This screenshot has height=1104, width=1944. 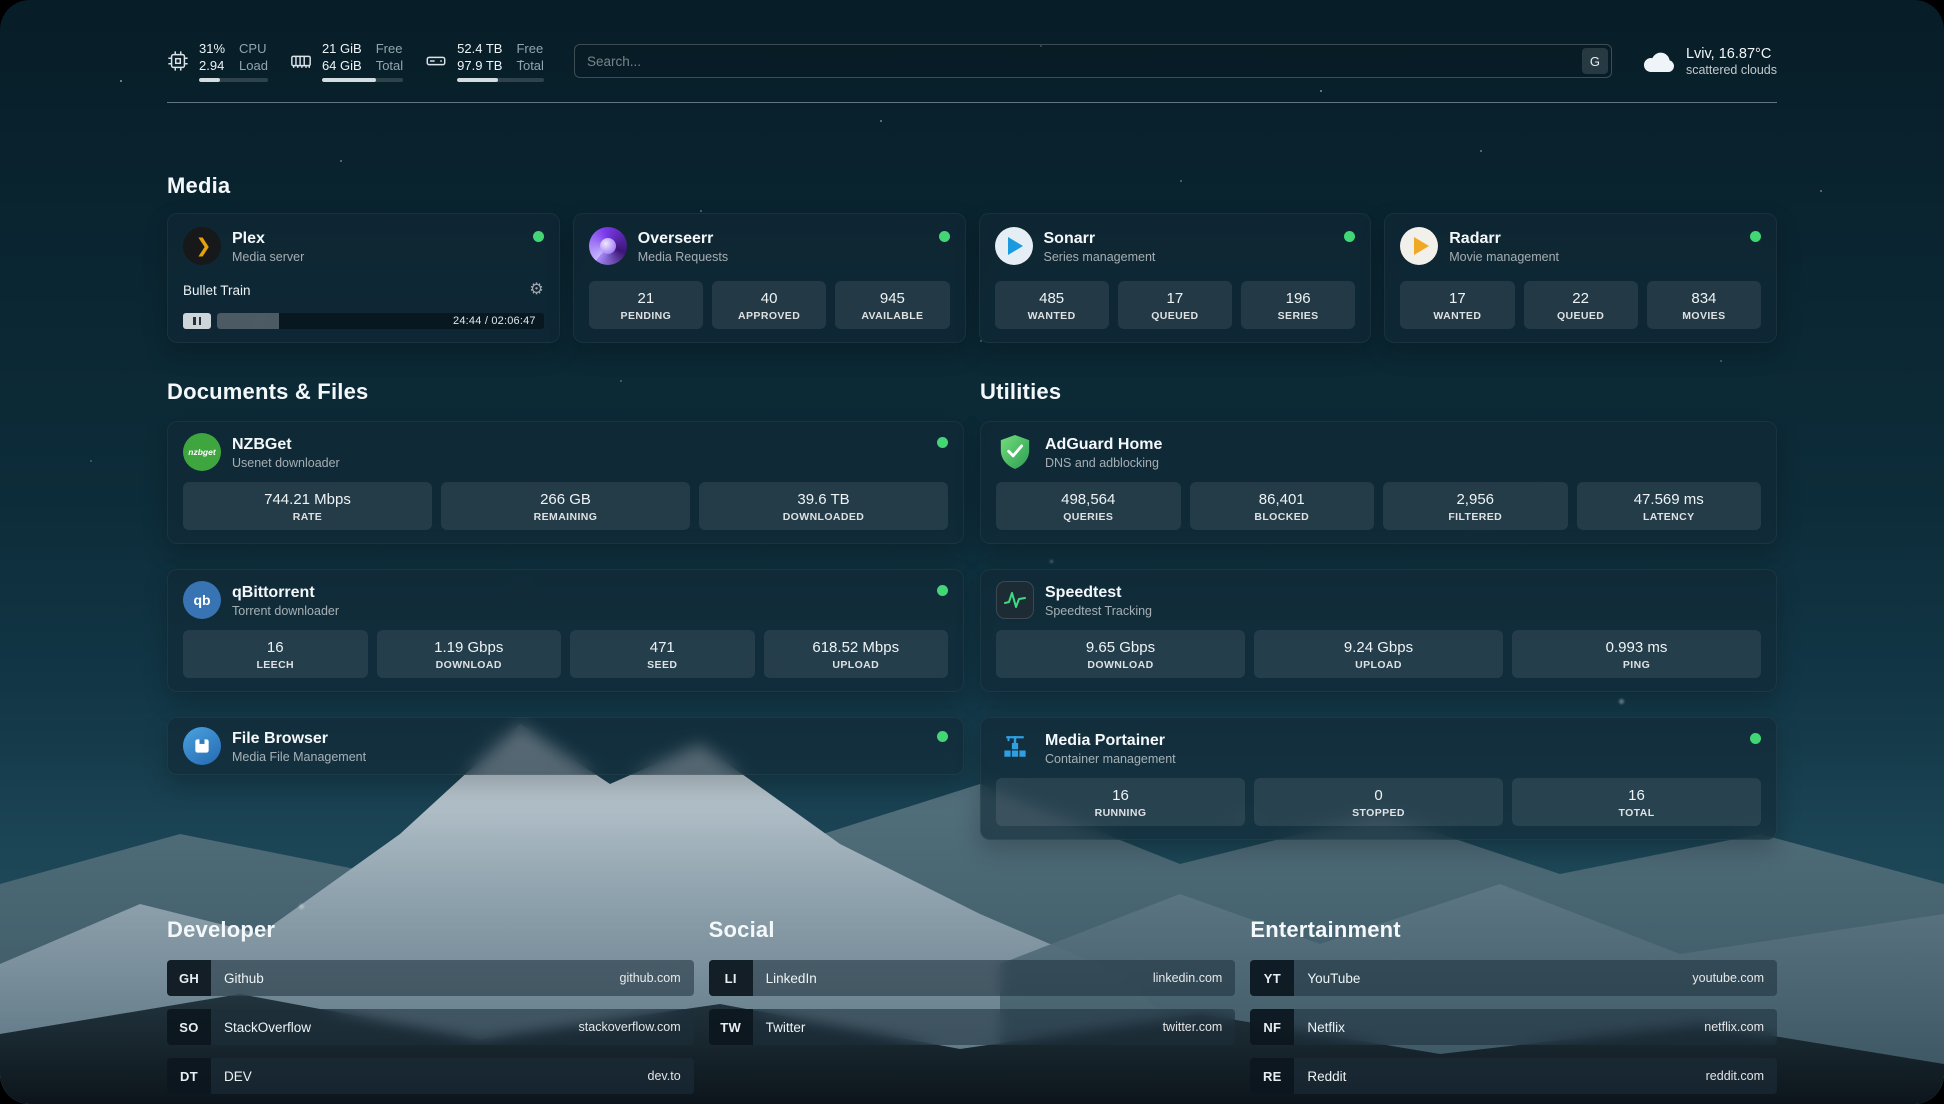 What do you see at coordinates (480, 48) in the screenshot?
I see `disk-free: 52.4 TB` at bounding box center [480, 48].